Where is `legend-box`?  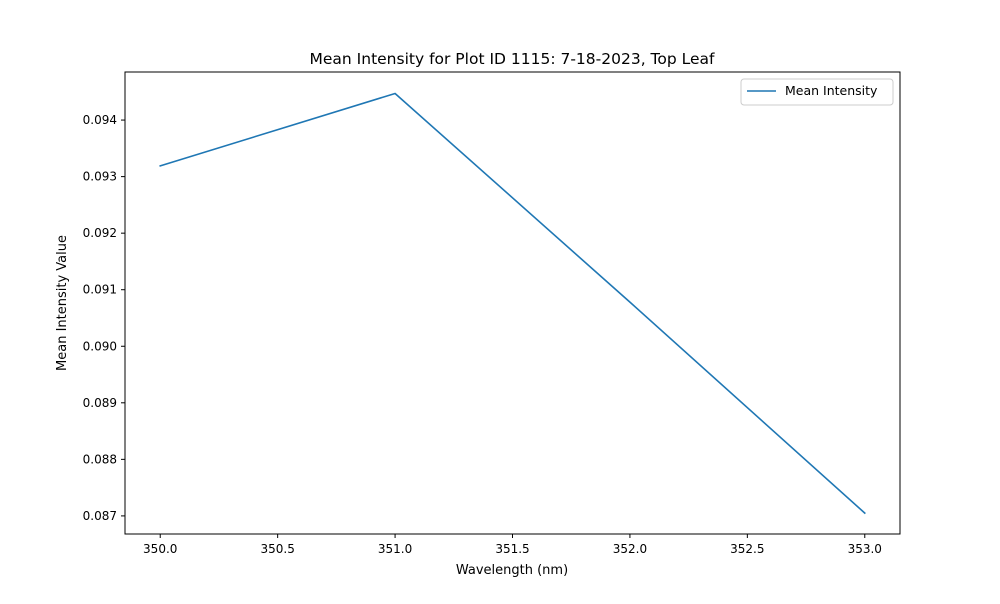 legend-box is located at coordinates (817, 92).